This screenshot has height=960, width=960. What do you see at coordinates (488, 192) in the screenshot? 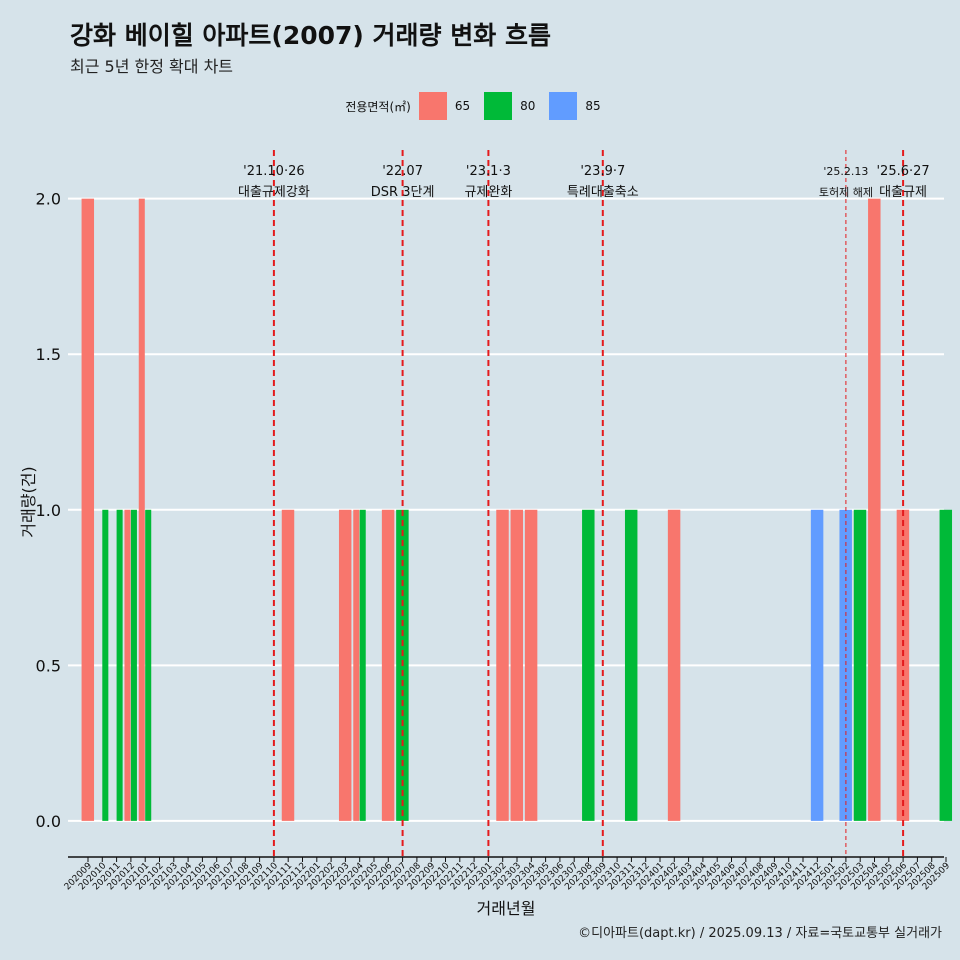
I see `annotation-label-2: 규제완화` at bounding box center [488, 192].